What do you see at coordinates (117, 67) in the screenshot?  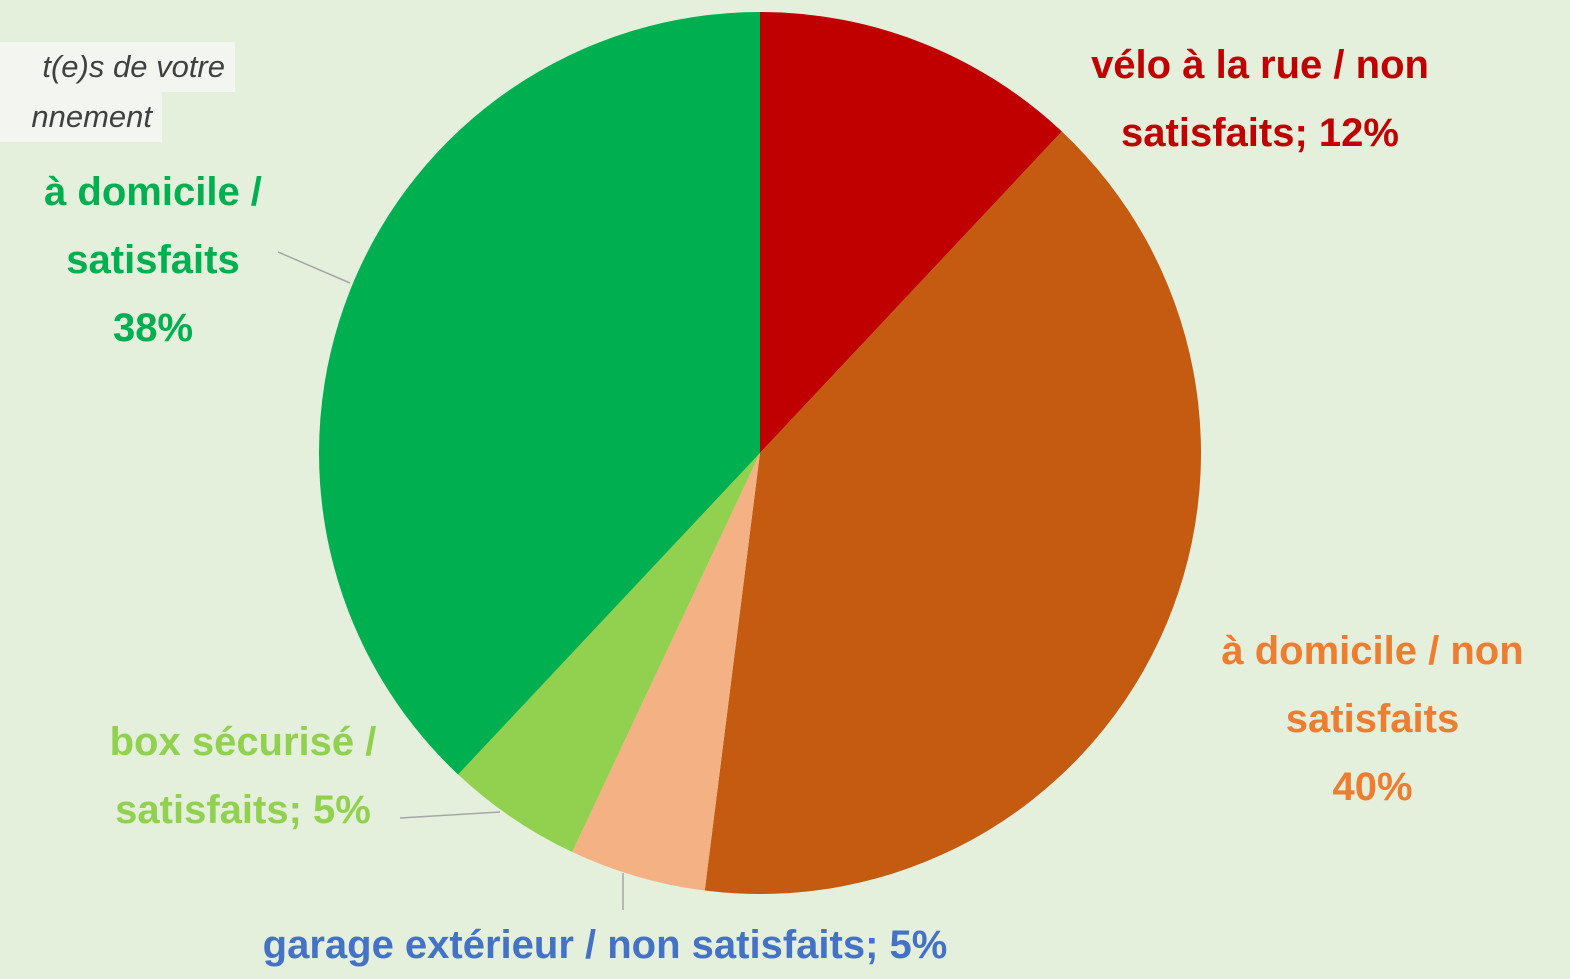 I see `annotation: t(e)s de votre` at bounding box center [117, 67].